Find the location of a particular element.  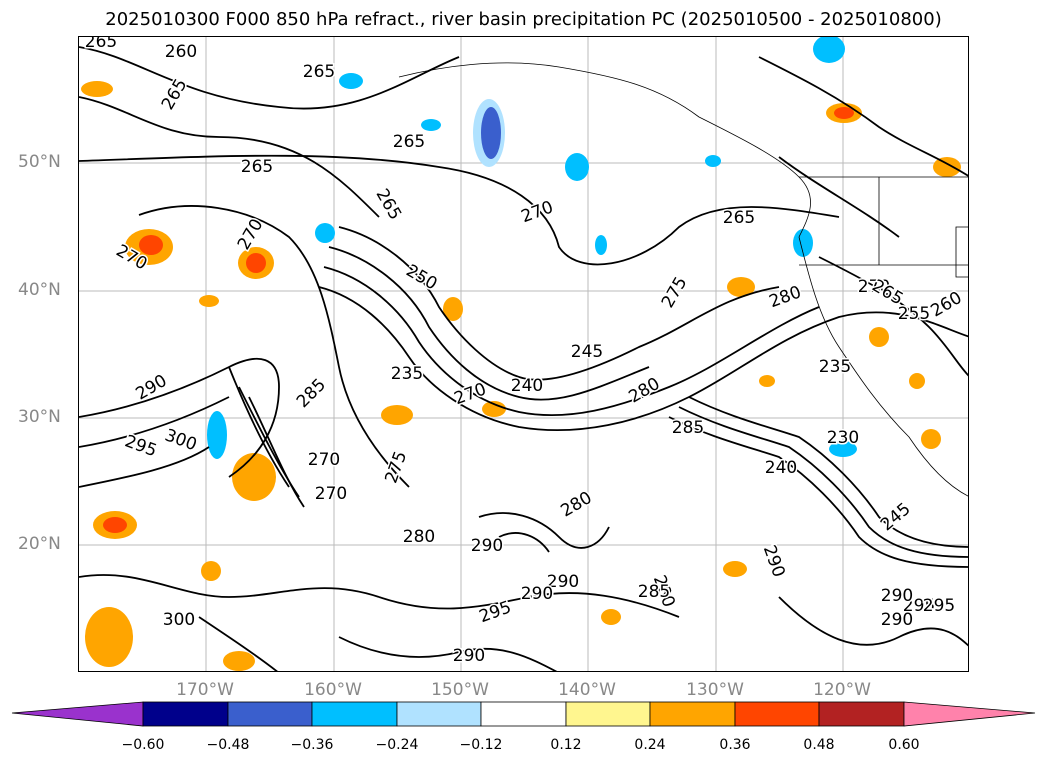

colorbar-tick: −0.36 is located at coordinates (312, 745).